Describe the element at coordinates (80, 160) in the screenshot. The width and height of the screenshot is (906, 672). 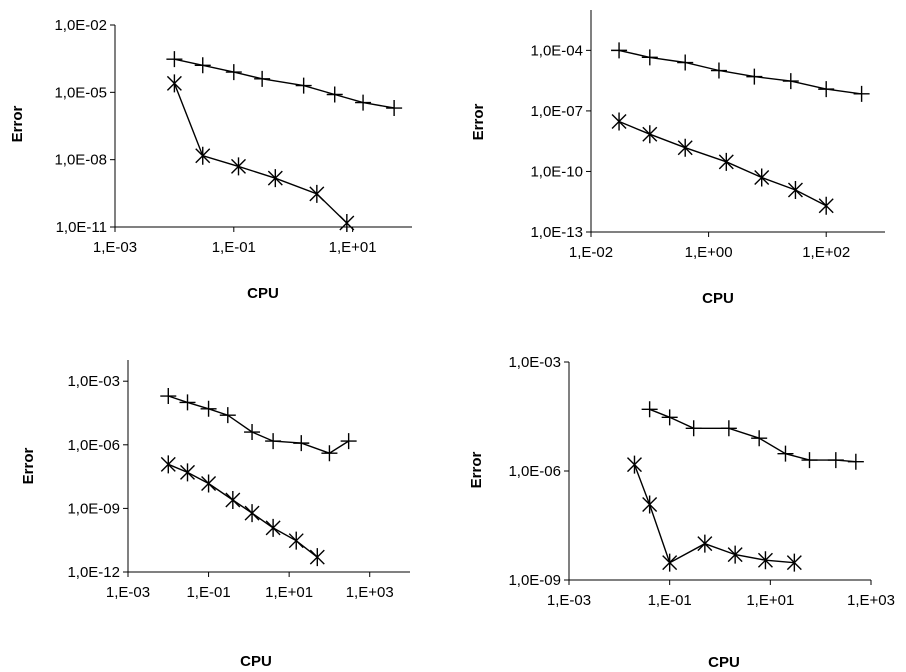
I see `y-tick-label: 1,0E-08` at that location.